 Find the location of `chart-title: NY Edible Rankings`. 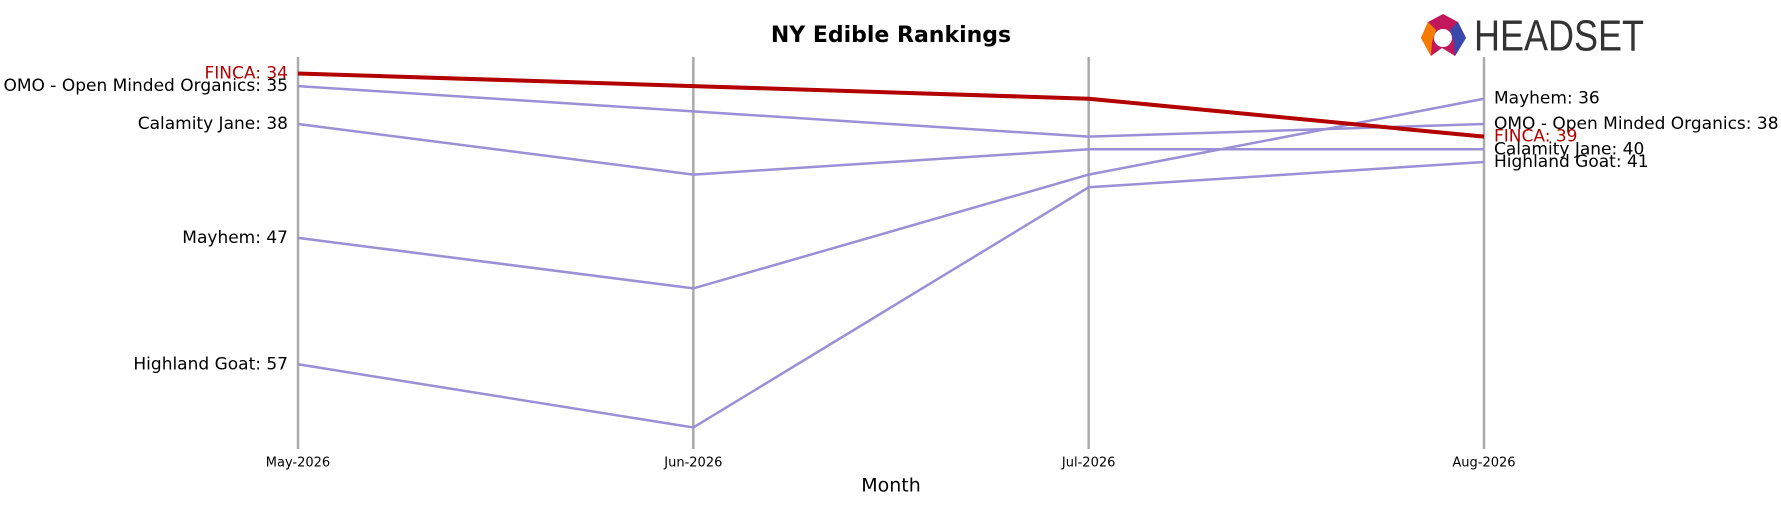

chart-title: NY Edible Rankings is located at coordinates (891, 35).